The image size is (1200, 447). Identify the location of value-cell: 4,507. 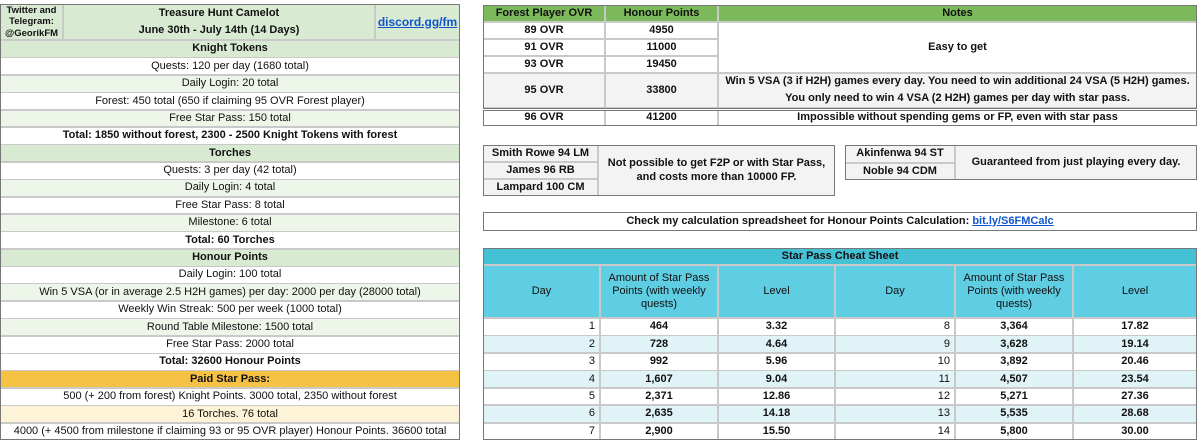
(1014, 379).